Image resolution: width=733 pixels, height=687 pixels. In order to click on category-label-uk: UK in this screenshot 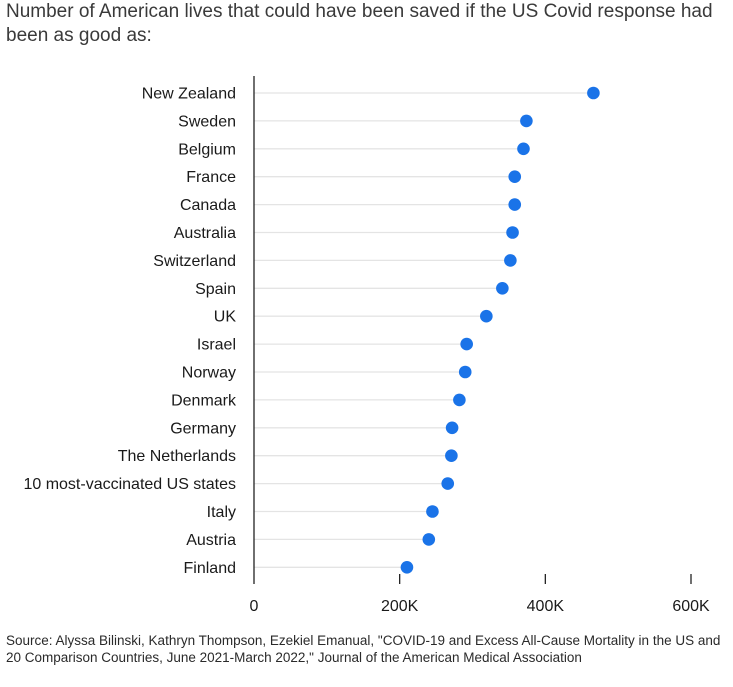, I will do `click(225, 317)`.